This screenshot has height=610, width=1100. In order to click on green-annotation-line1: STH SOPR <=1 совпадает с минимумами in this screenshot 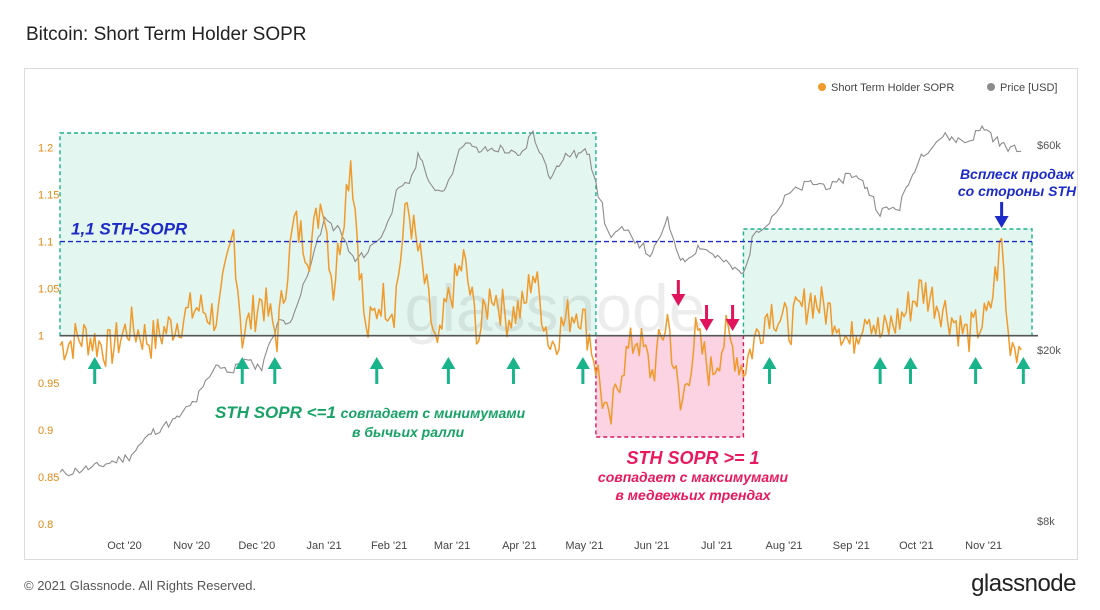, I will do `click(370, 412)`.